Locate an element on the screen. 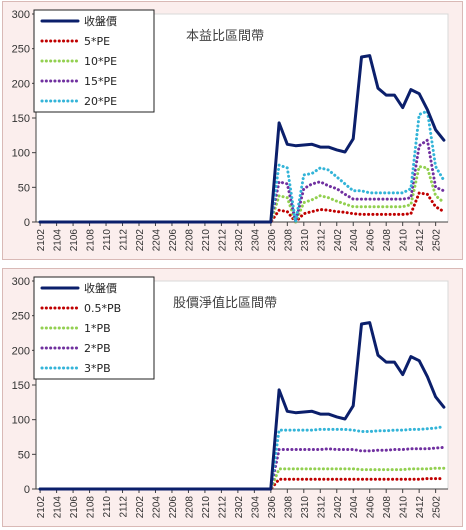 This screenshot has height=530, width=466. legend-label: 20*PE is located at coordinates (100, 101).